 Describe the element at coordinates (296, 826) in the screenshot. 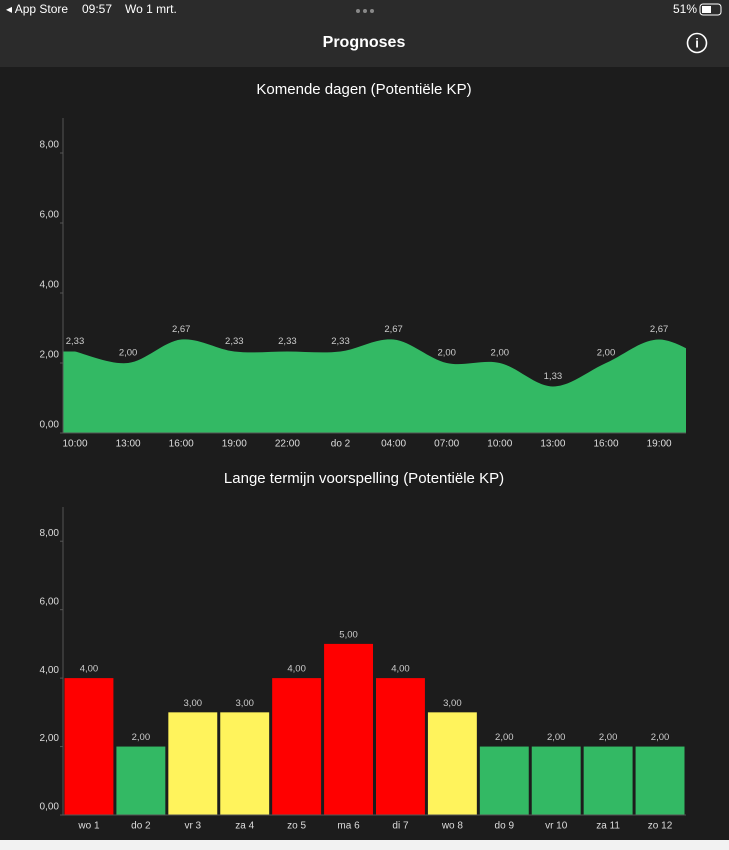

I see `x-tick-label: zo 5` at that location.